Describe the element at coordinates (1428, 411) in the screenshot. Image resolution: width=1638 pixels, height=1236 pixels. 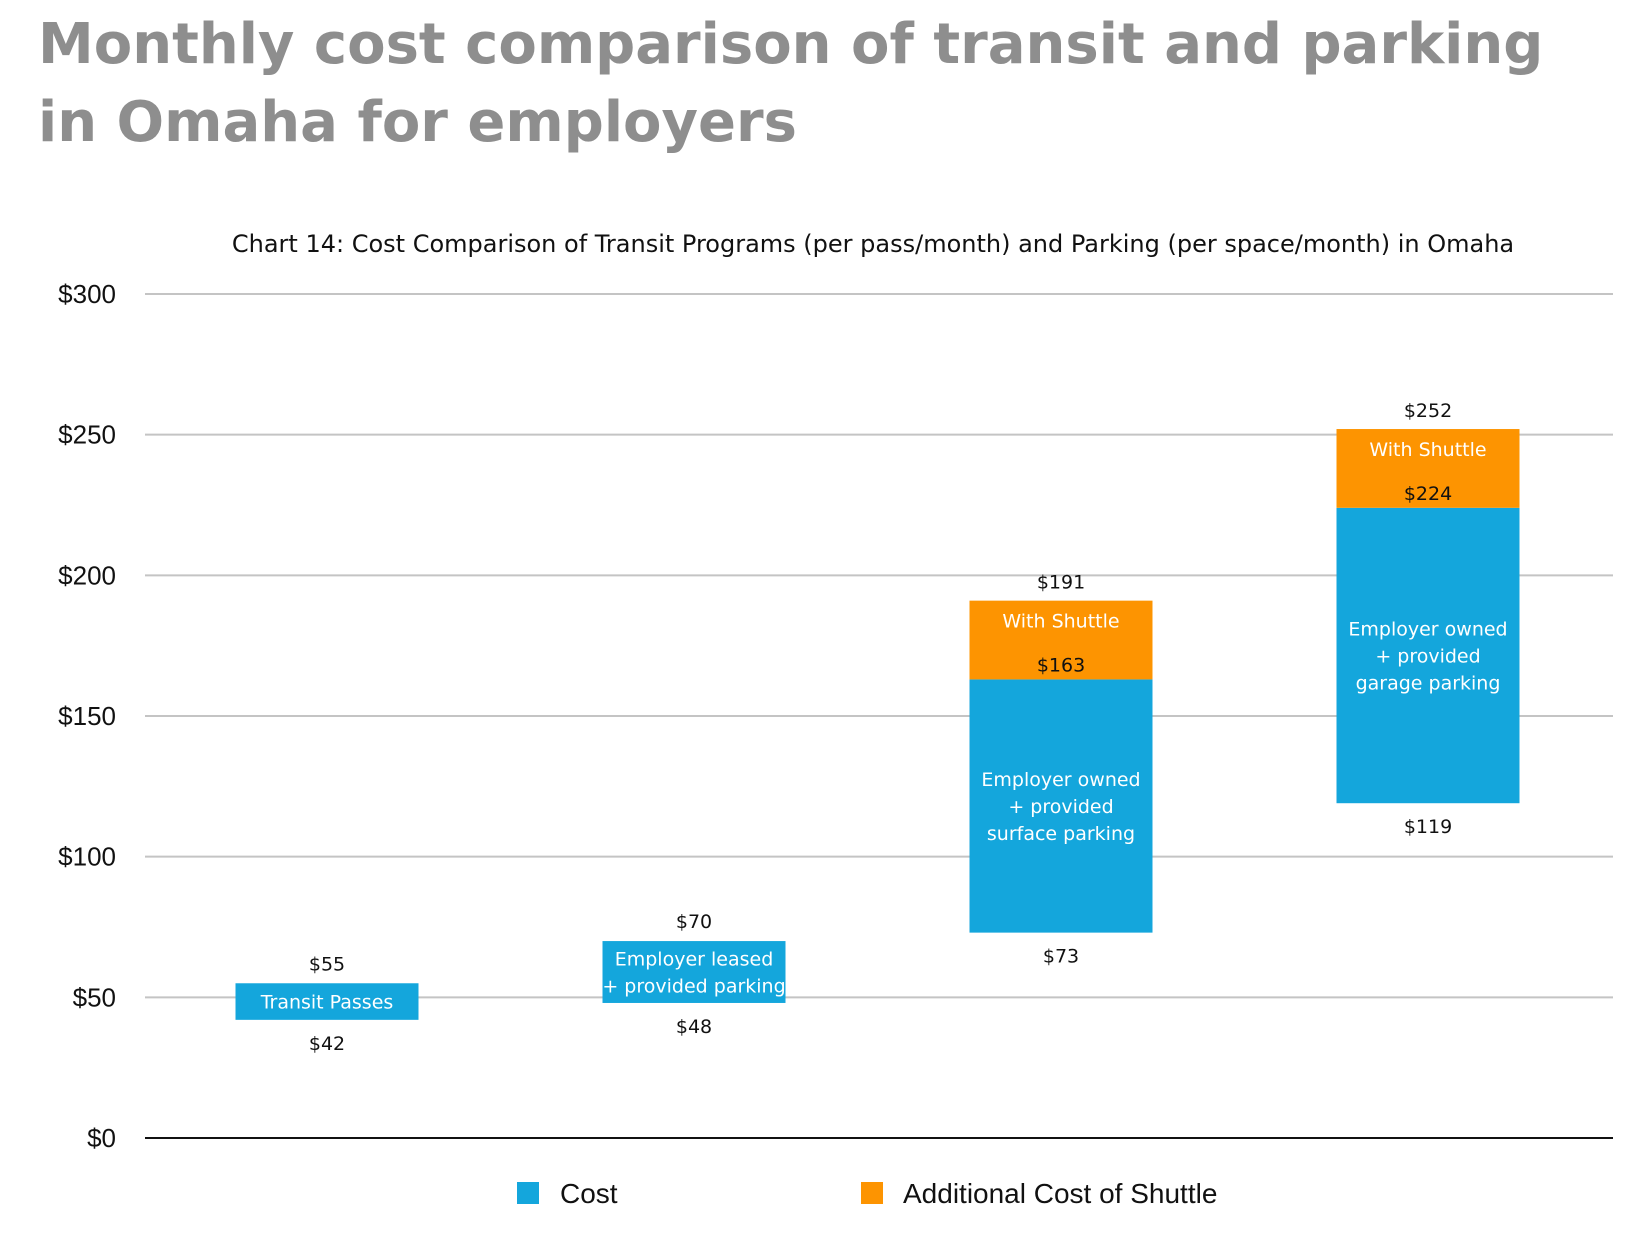
I see `shuttle-top-value-label: $252` at that location.